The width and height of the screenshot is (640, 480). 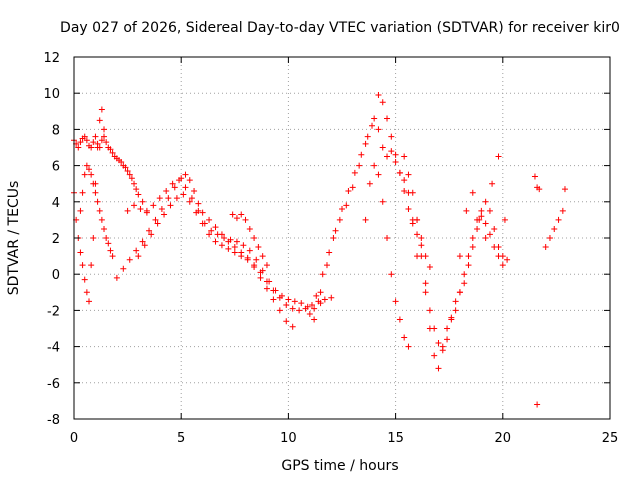 What do you see at coordinates (96, 211) in the screenshot?
I see `series-track-c` at bounding box center [96, 211].